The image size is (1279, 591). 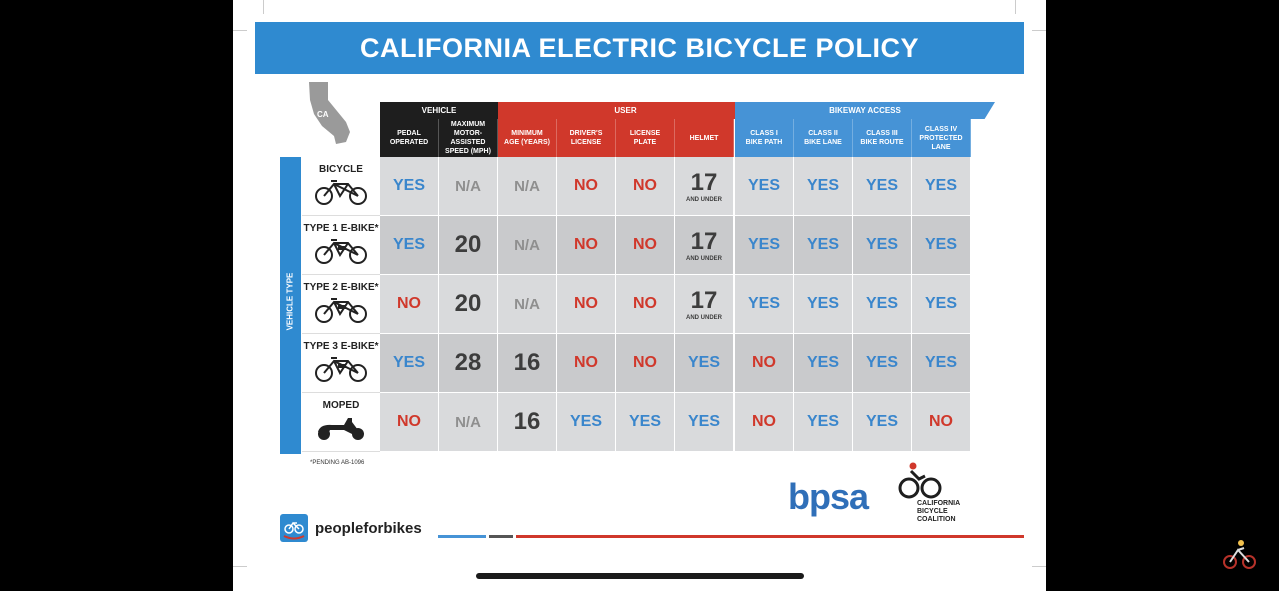 What do you see at coordinates (939, 511) in the screenshot?
I see `cbc-logo-text: CALIFORNIA BICYCLE COALITION` at bounding box center [939, 511].